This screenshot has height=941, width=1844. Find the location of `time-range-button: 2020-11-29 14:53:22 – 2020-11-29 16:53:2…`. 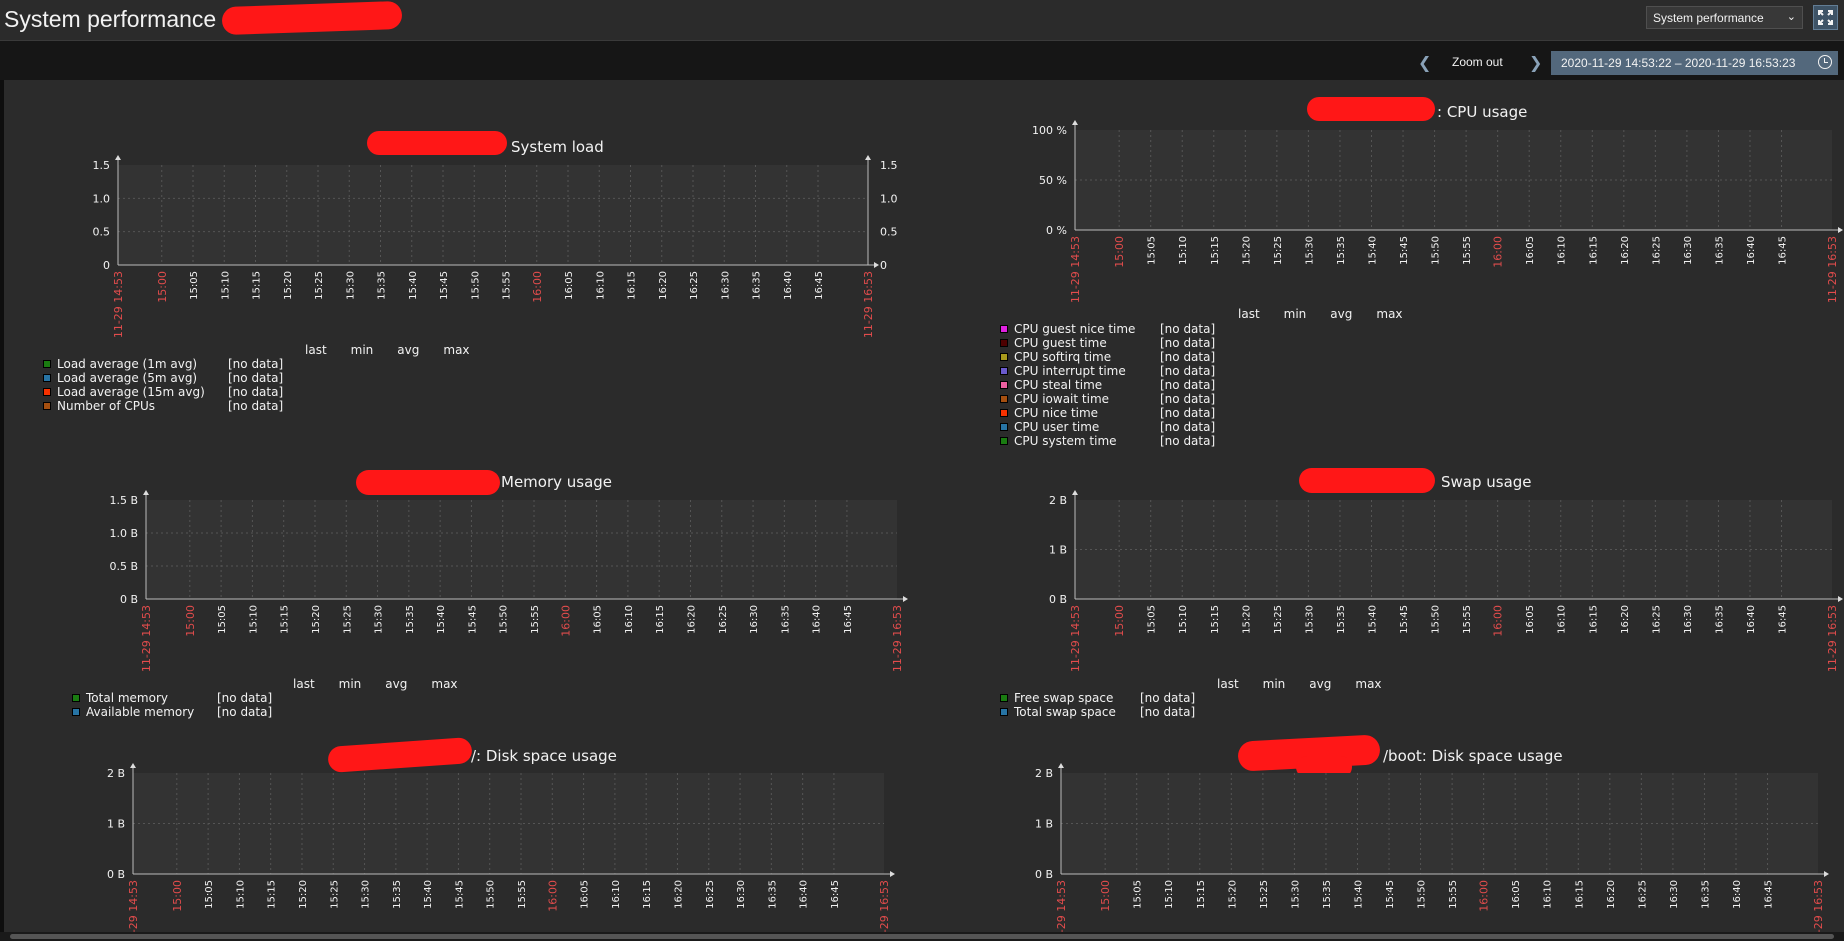

time-range-button: 2020-11-29 14:53:22 – 2020-11-29 16:53:2… is located at coordinates (1694, 63).